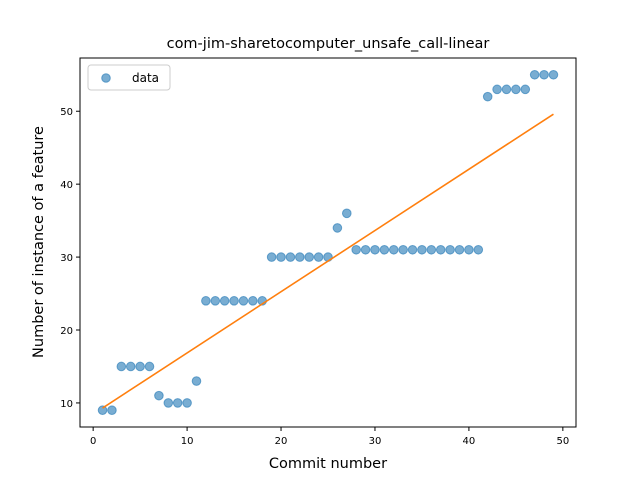 The width and height of the screenshot is (640, 480). What do you see at coordinates (187, 441) in the screenshot?
I see `x-tick-label: 10` at bounding box center [187, 441].